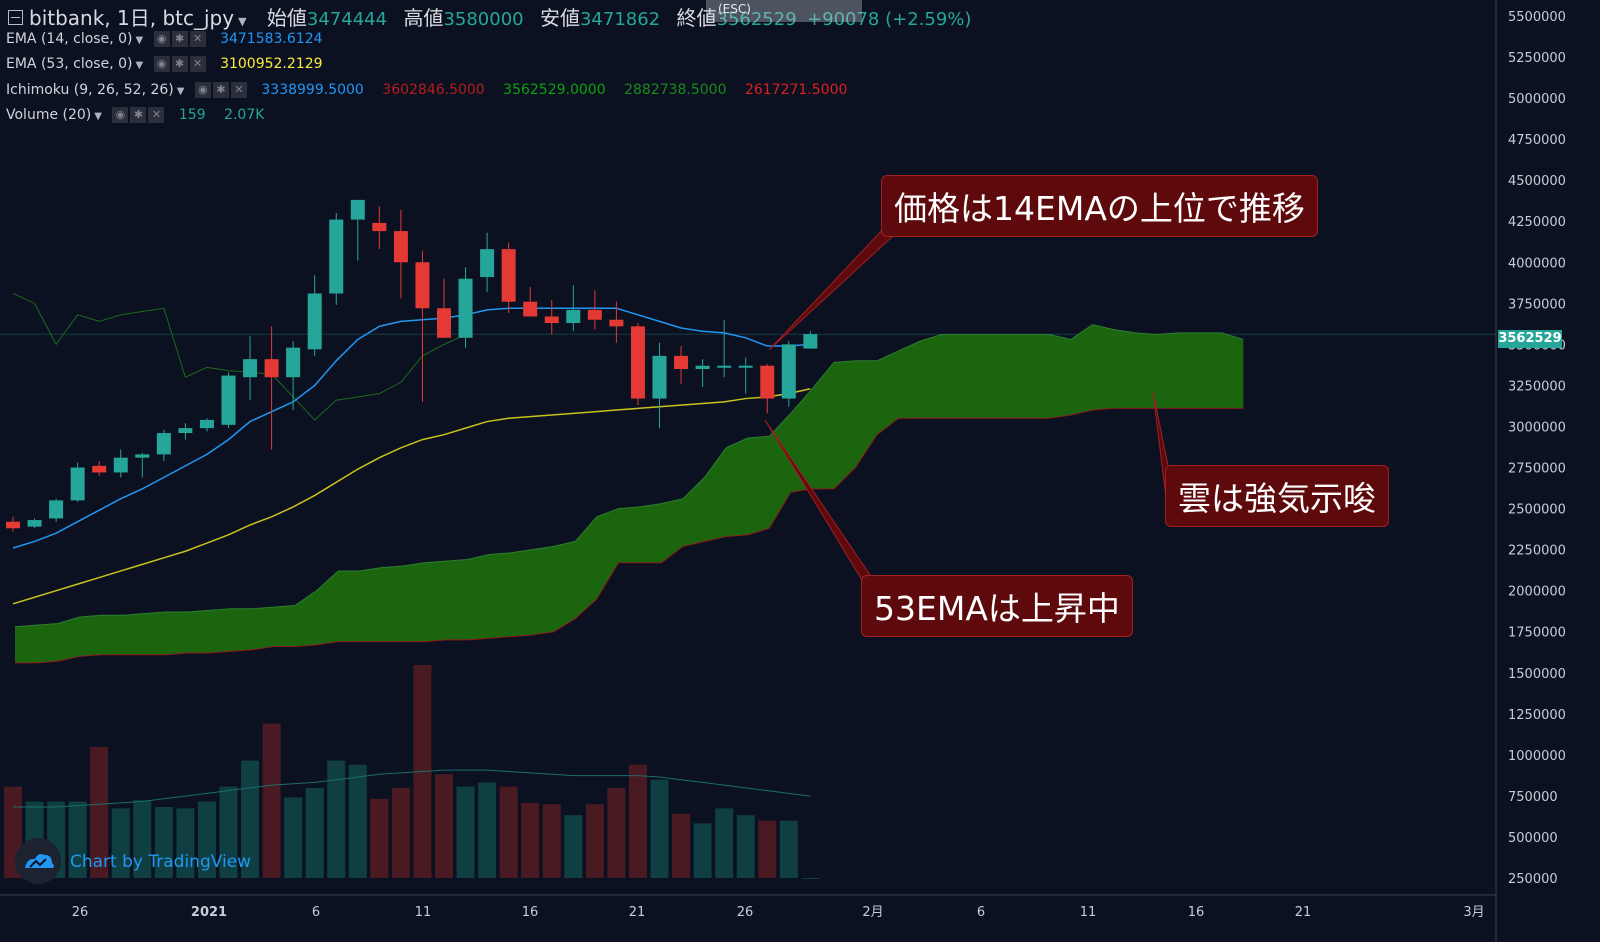  I want to click on high-value: 3580000, so click(483, 19).